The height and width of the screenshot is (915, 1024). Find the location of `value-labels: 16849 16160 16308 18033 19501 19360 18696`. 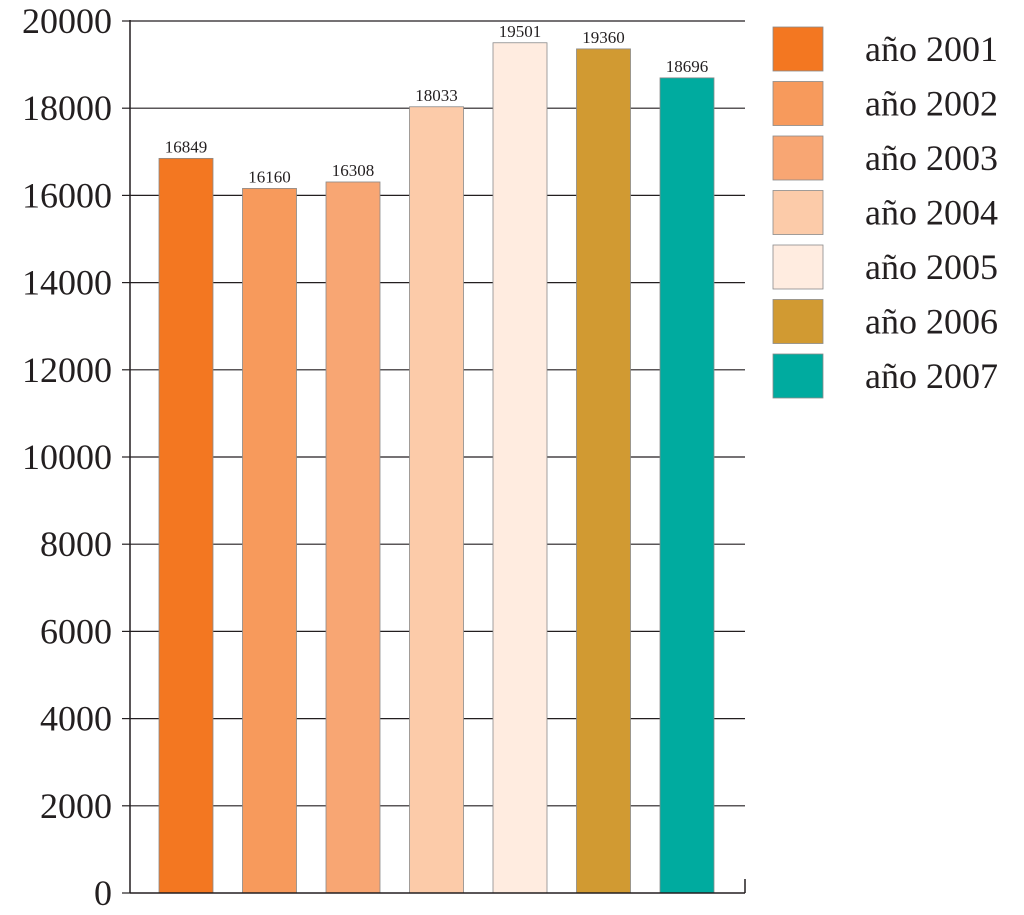

value-labels: 16849 16160 16308 18033 19501 19360 18696 is located at coordinates (437, 104).